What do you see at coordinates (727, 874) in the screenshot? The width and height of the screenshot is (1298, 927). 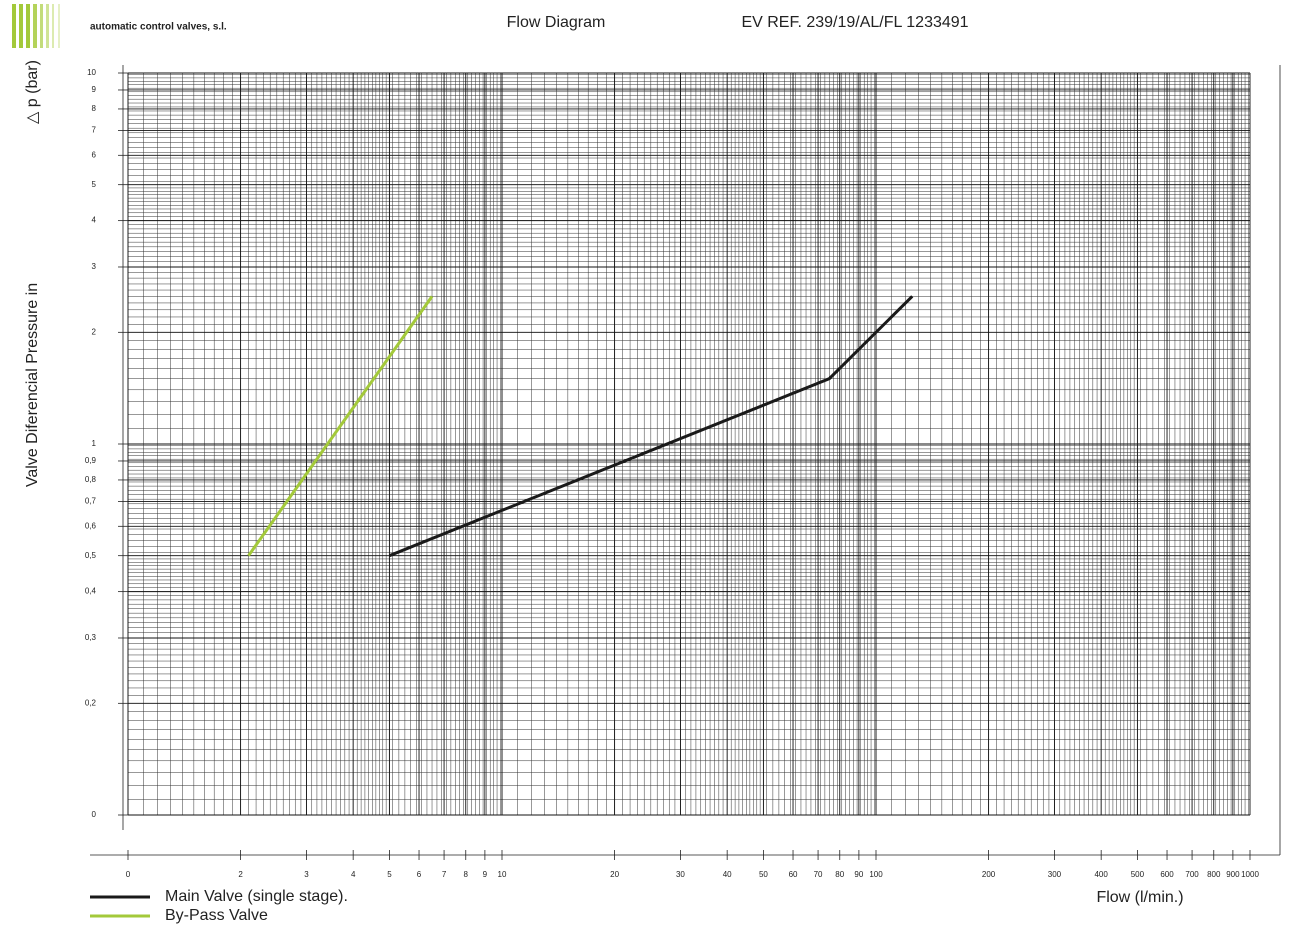 I see `x-tick-label: 40` at bounding box center [727, 874].